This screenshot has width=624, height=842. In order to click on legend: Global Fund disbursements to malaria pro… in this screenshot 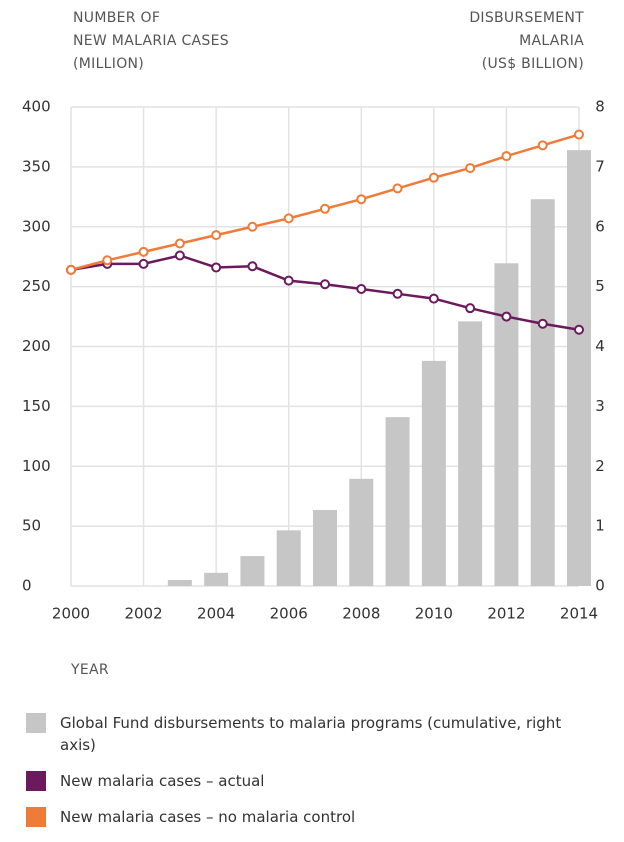, I will do `click(306, 777)`.